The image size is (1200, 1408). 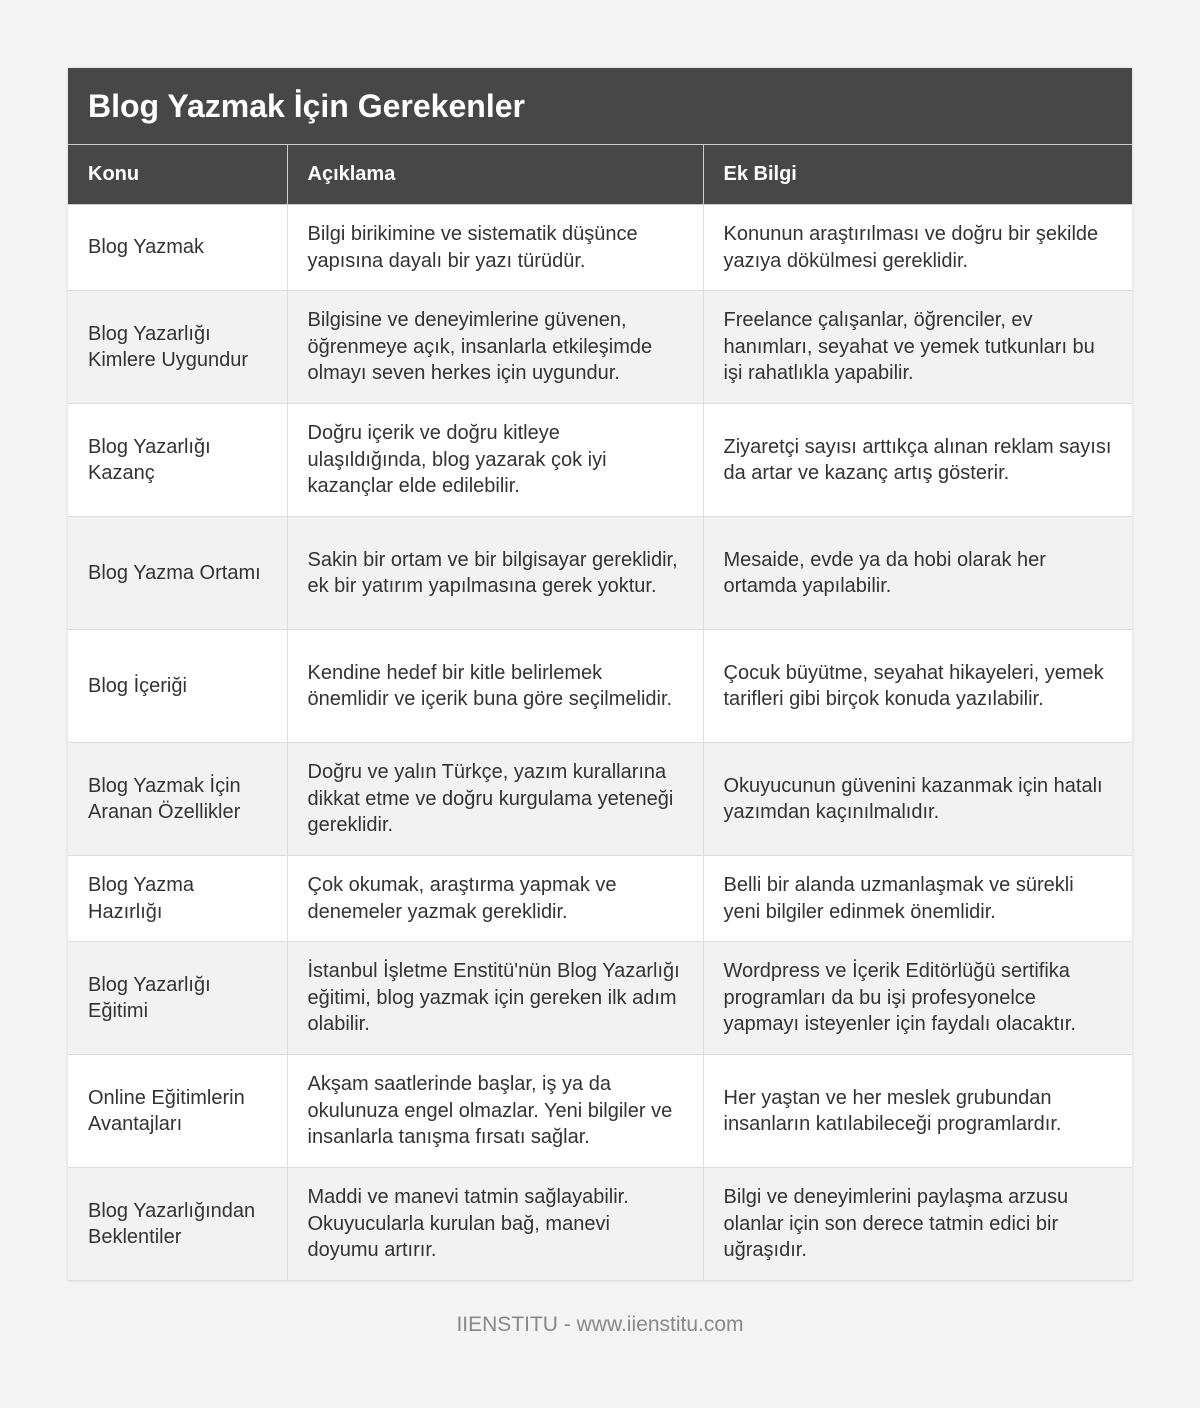 What do you see at coordinates (178, 998) in the screenshot?
I see `cell-konu: Blog Yazarlığı Eğitimi` at bounding box center [178, 998].